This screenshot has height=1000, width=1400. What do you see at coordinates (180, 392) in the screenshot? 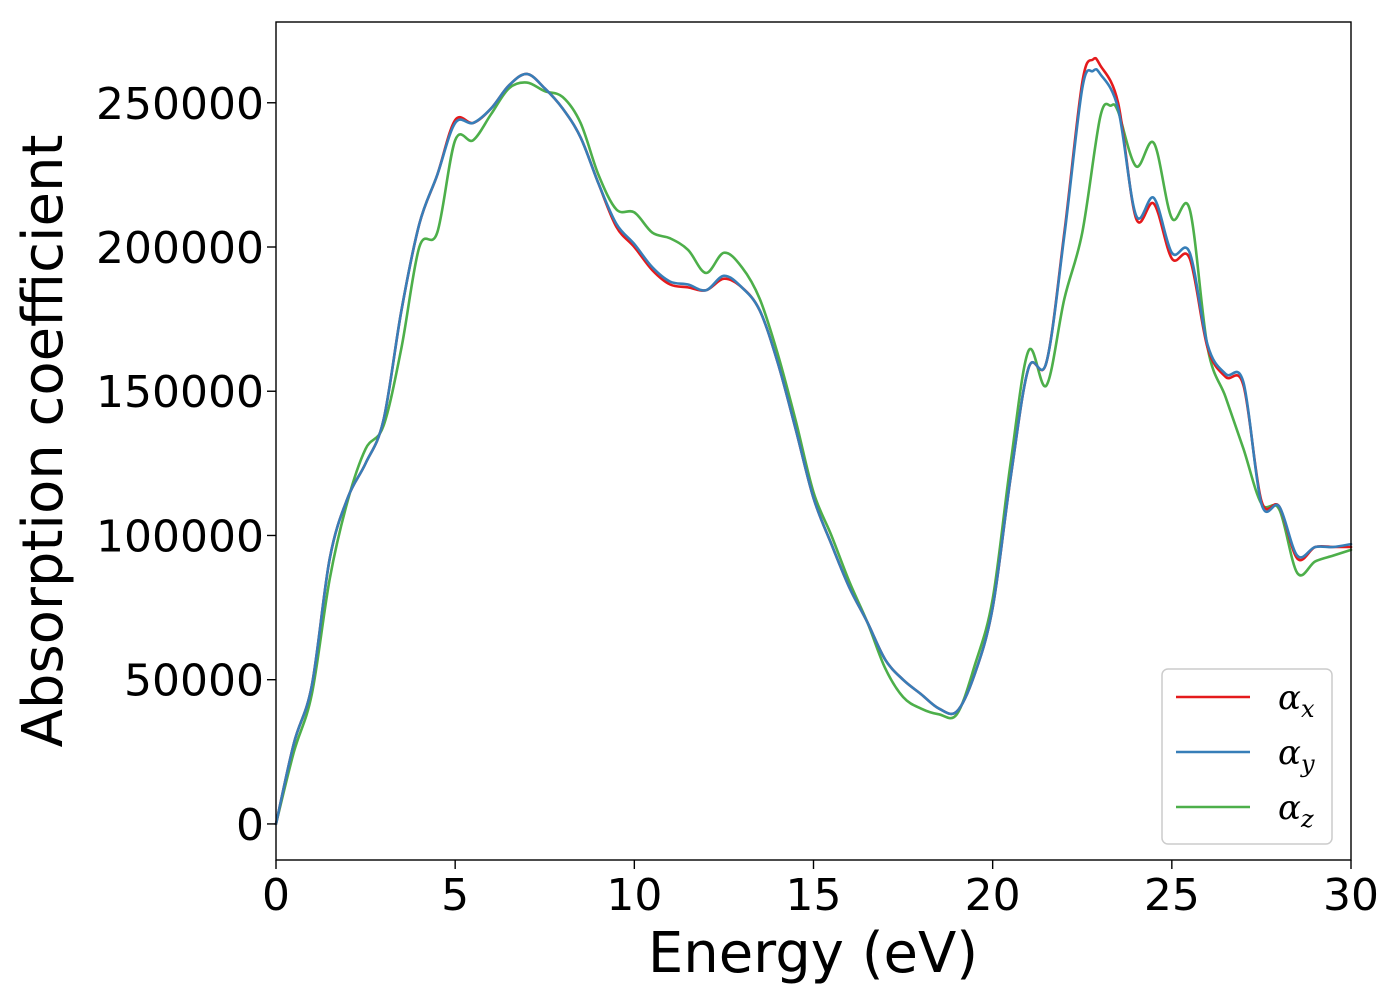
I see `y-tick-label: 150000` at bounding box center [180, 392].